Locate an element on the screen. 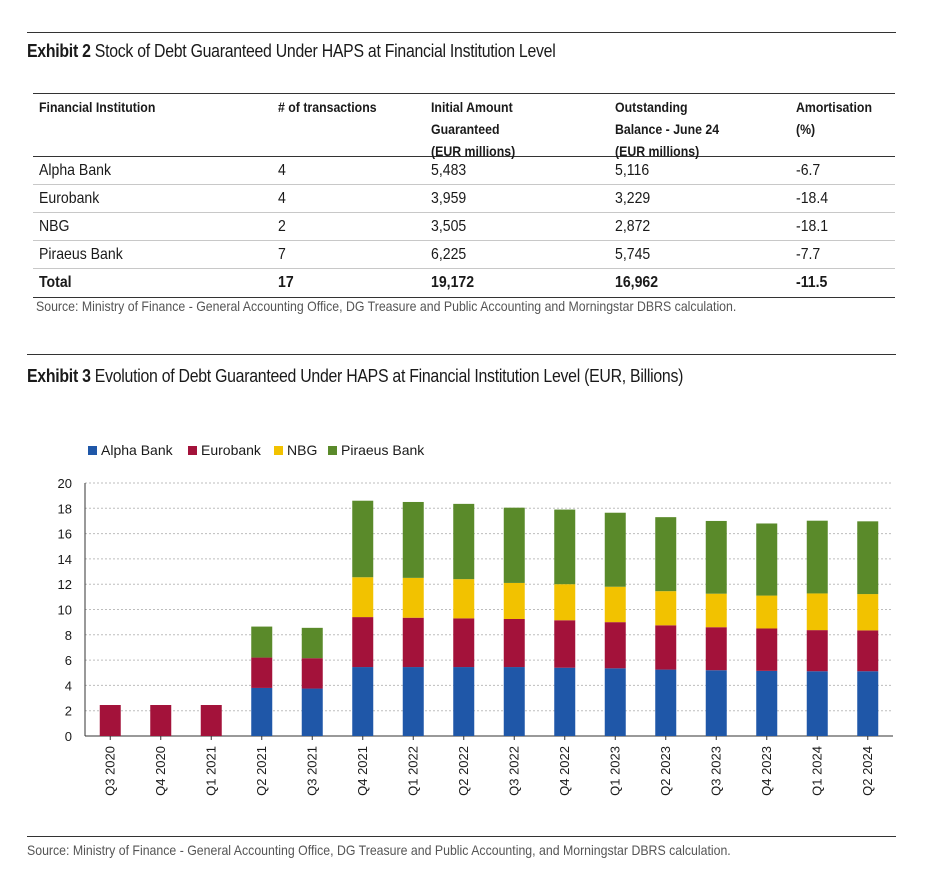  cell-institution: NBG is located at coordinates (54, 226).